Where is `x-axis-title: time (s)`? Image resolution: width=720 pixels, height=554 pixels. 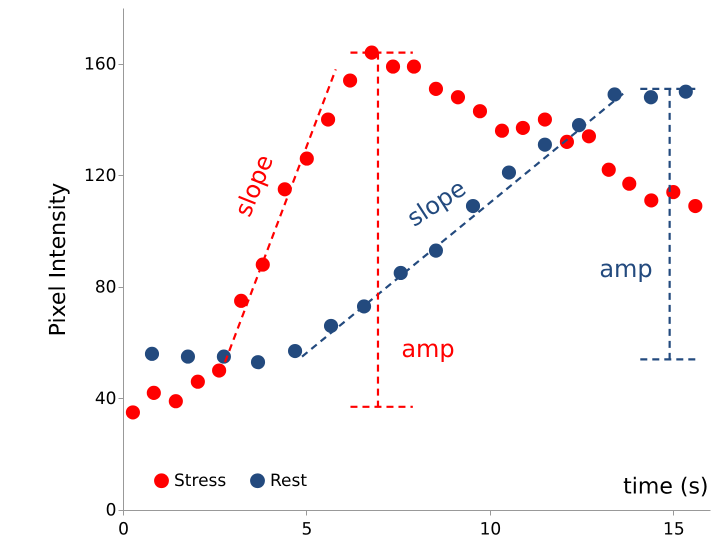 x-axis-title: time (s) is located at coordinates (665, 487).